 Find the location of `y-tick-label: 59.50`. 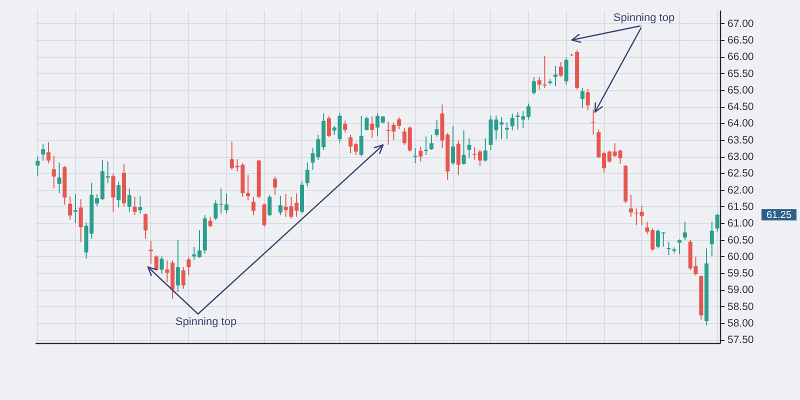

y-tick-label: 59.50 is located at coordinates (741, 274).